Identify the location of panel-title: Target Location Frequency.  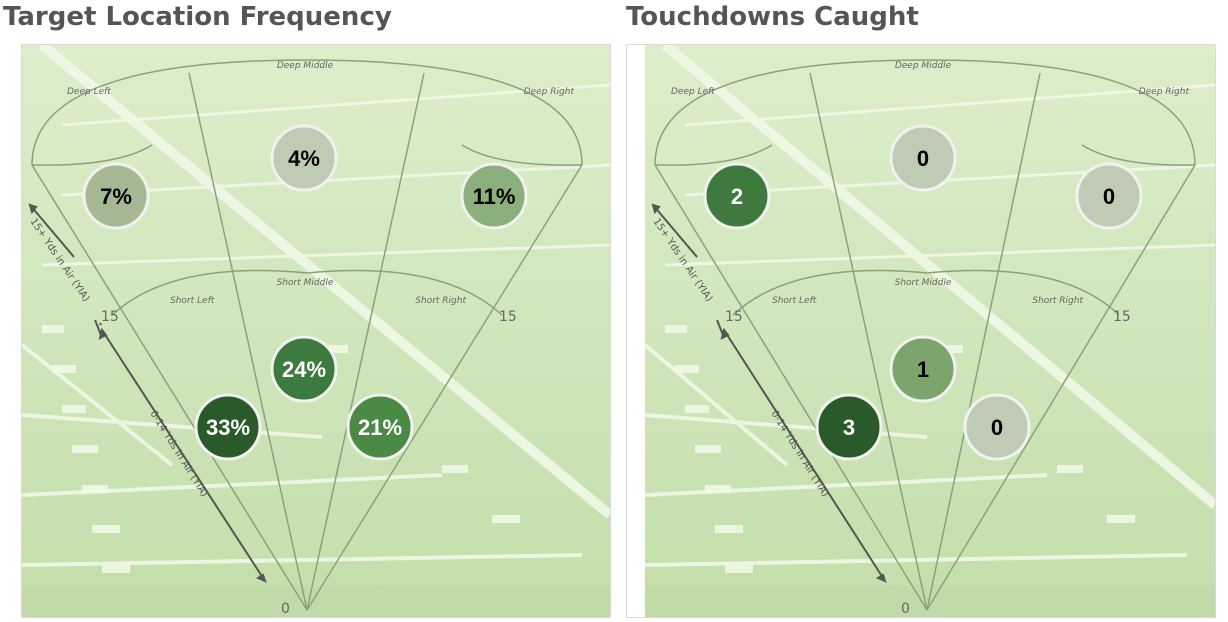
(197, 17).